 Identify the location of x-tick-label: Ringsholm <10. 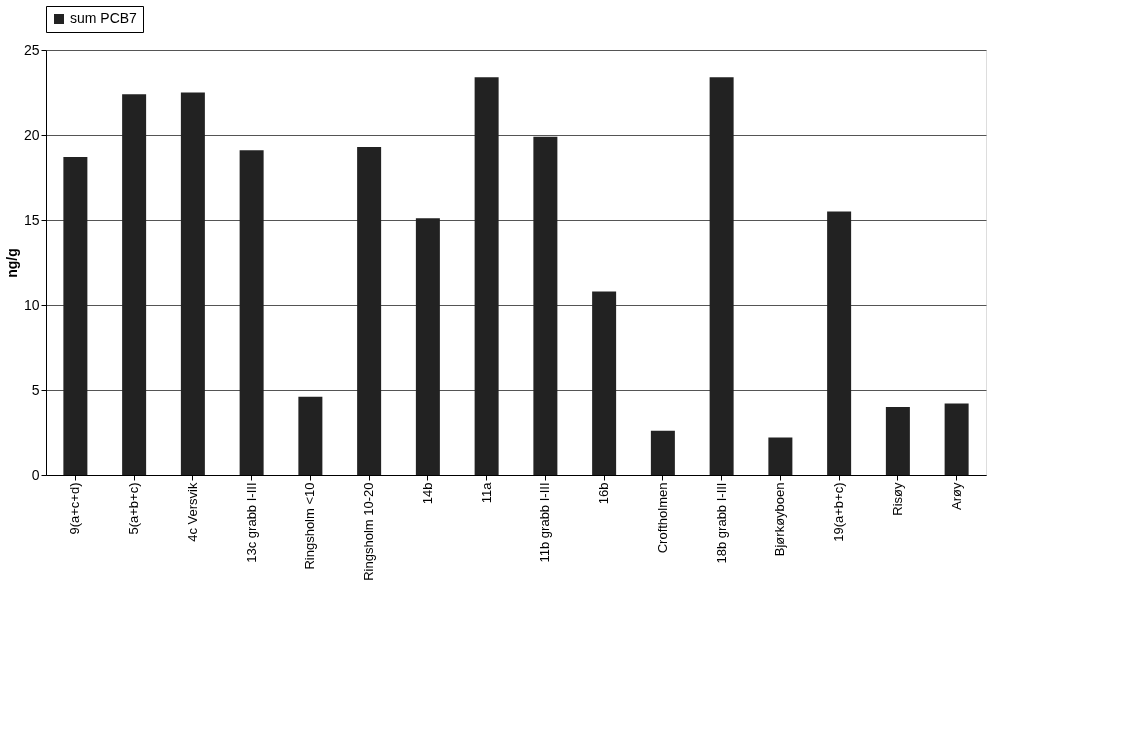
(310, 526).